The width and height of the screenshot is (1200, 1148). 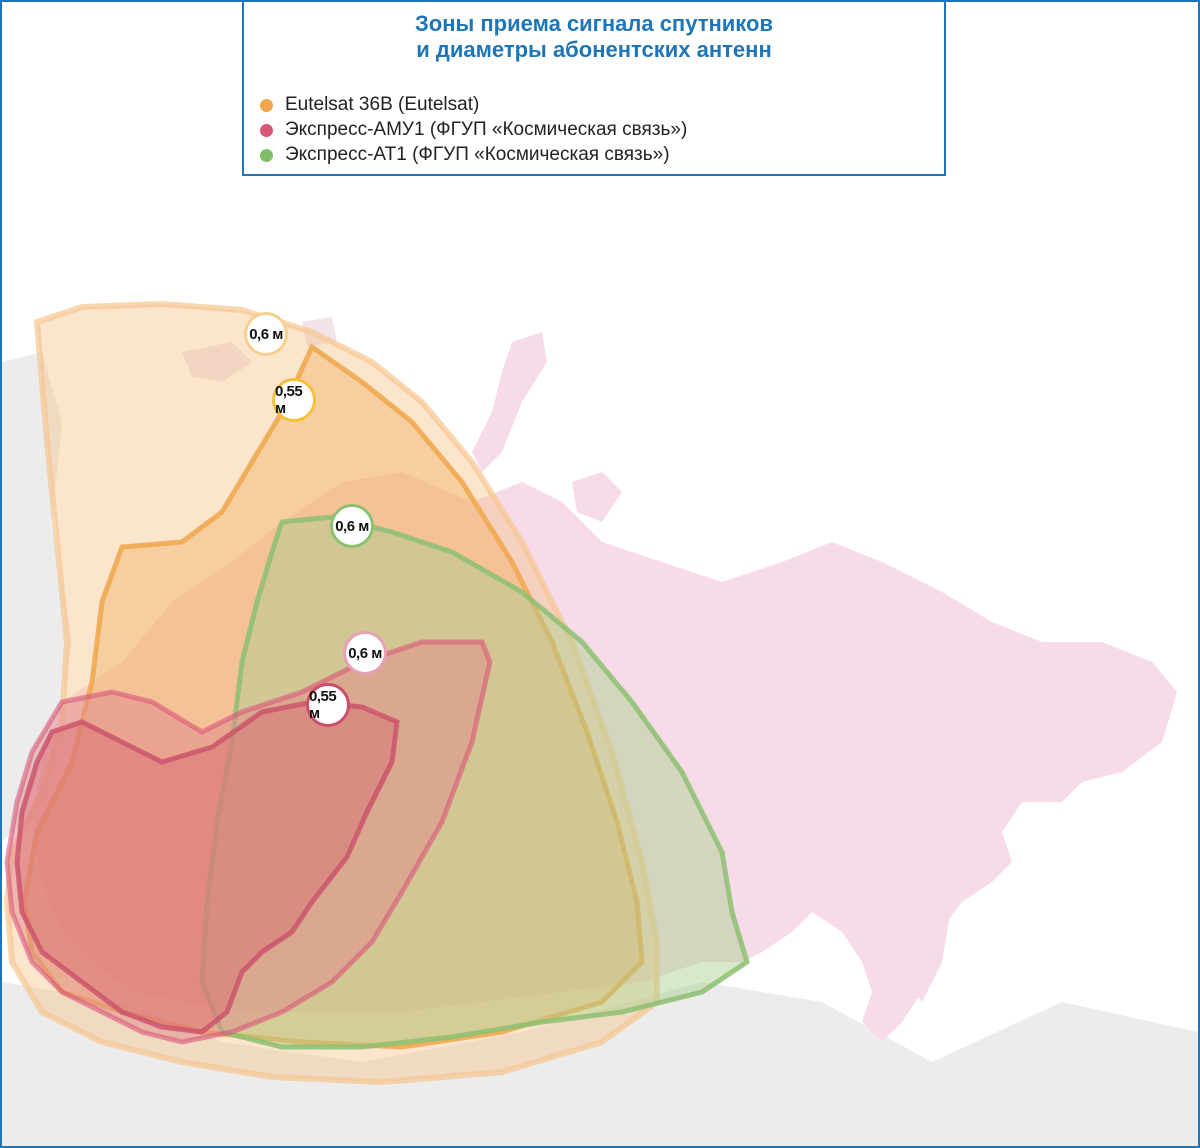 What do you see at coordinates (266, 155) in the screenshot?
I see `green-dot-icon` at bounding box center [266, 155].